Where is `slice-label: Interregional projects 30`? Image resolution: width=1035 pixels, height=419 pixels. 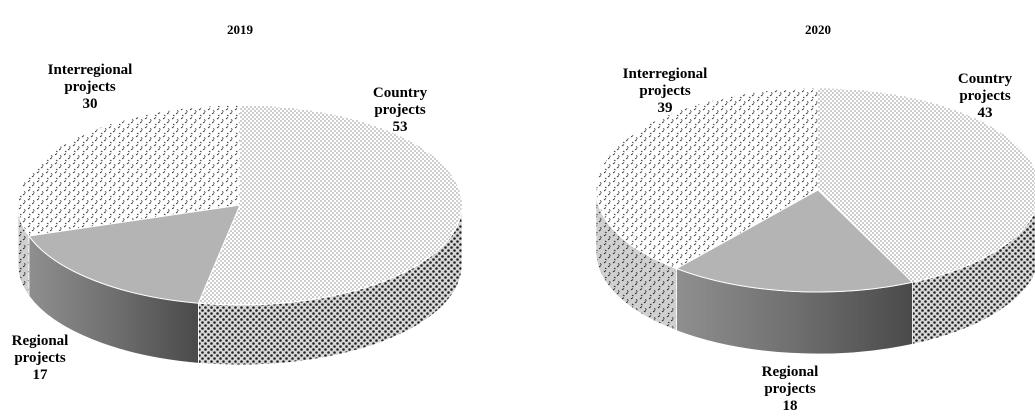
slice-label: Interregional projects 30 is located at coordinates (90, 87).